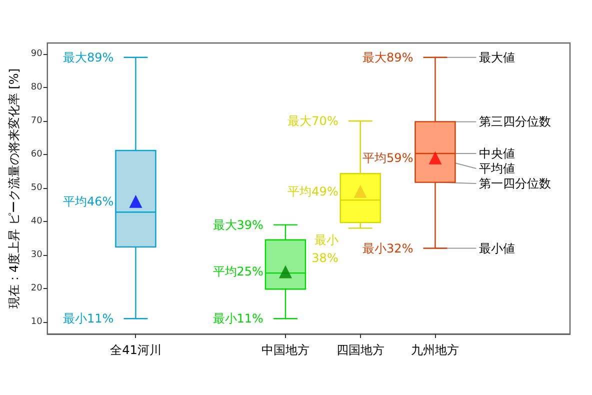 The image size is (592, 395). I want to click on x-tick-label: 四国地方, so click(360, 350).